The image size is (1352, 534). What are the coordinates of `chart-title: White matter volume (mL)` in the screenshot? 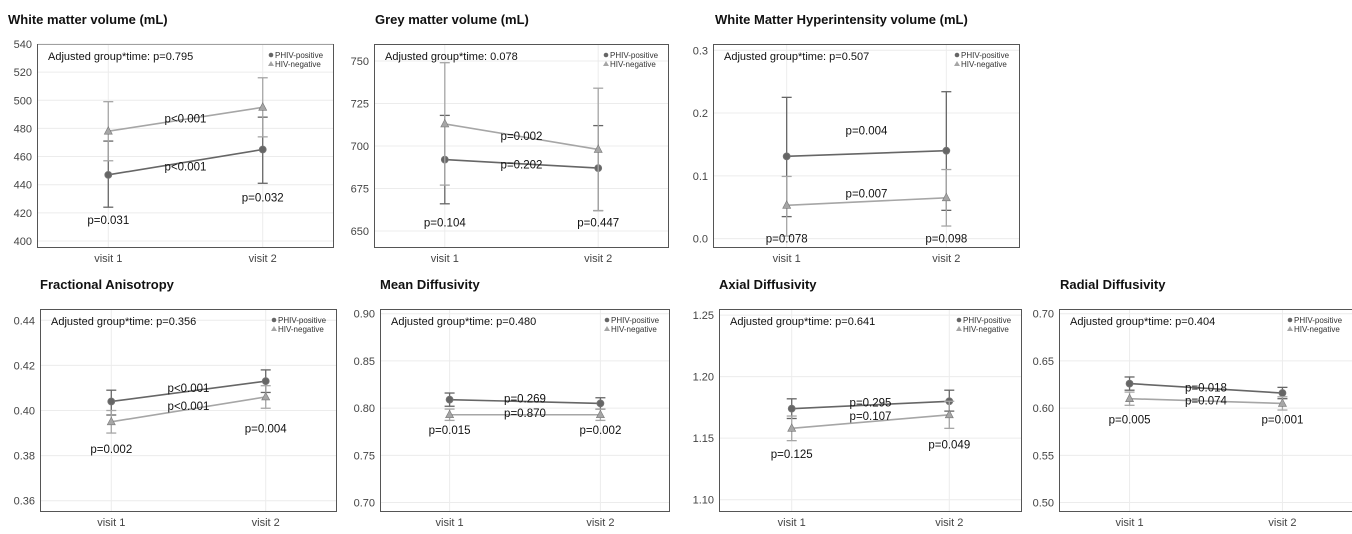 It's located at (88, 19).